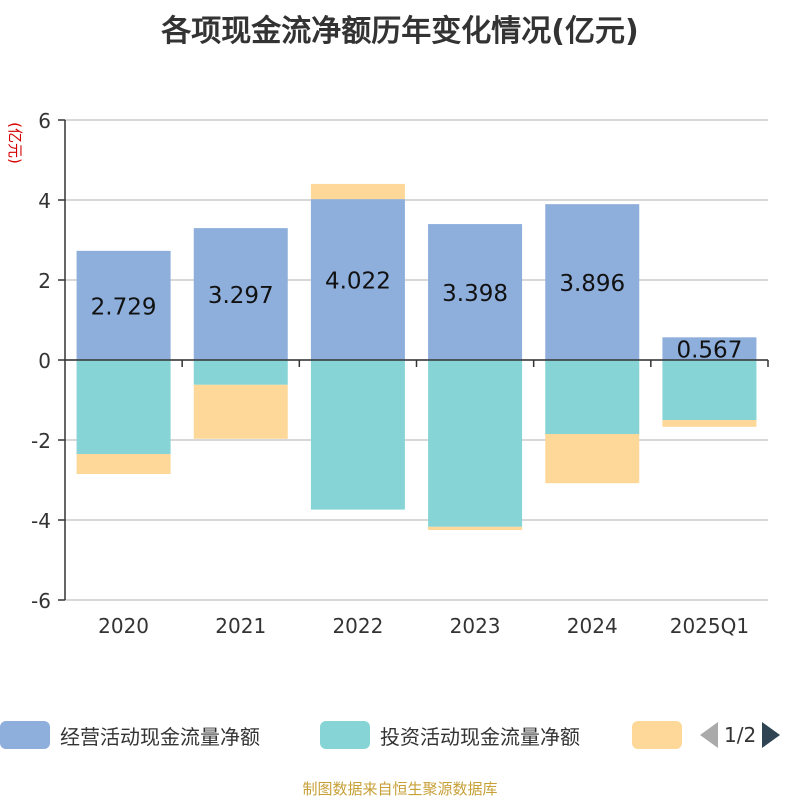  What do you see at coordinates (475, 443) in the screenshot?
I see `bar-series1-2023` at bounding box center [475, 443].